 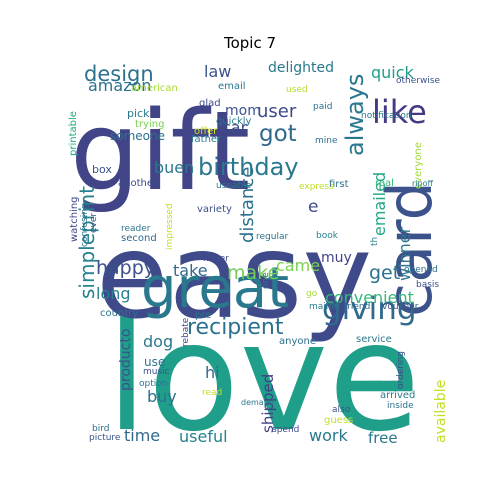 I want to click on word-country: country, so click(x=119, y=313).